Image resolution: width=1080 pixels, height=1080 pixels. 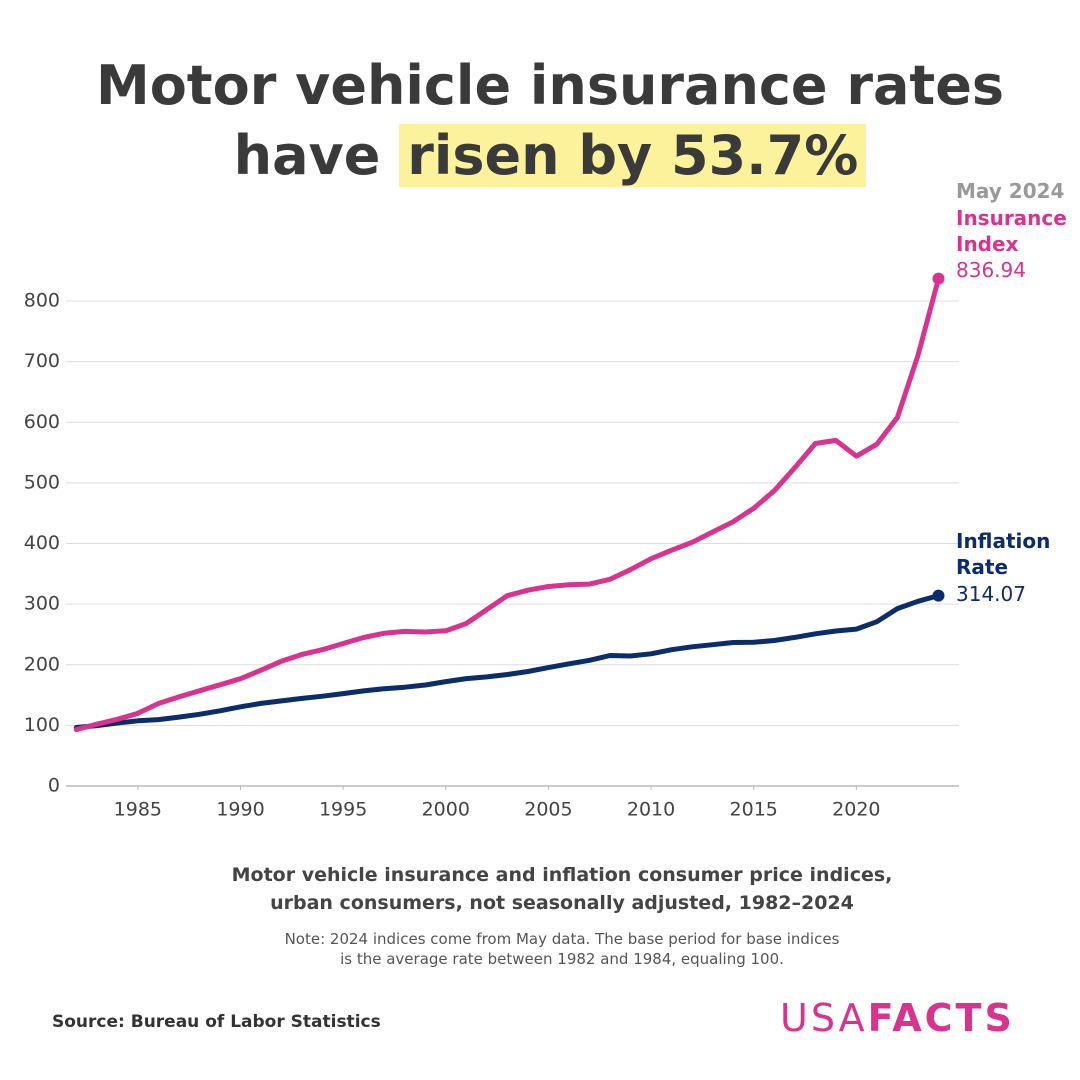 I want to click on logo: USAFACTS, so click(x=897, y=1018).